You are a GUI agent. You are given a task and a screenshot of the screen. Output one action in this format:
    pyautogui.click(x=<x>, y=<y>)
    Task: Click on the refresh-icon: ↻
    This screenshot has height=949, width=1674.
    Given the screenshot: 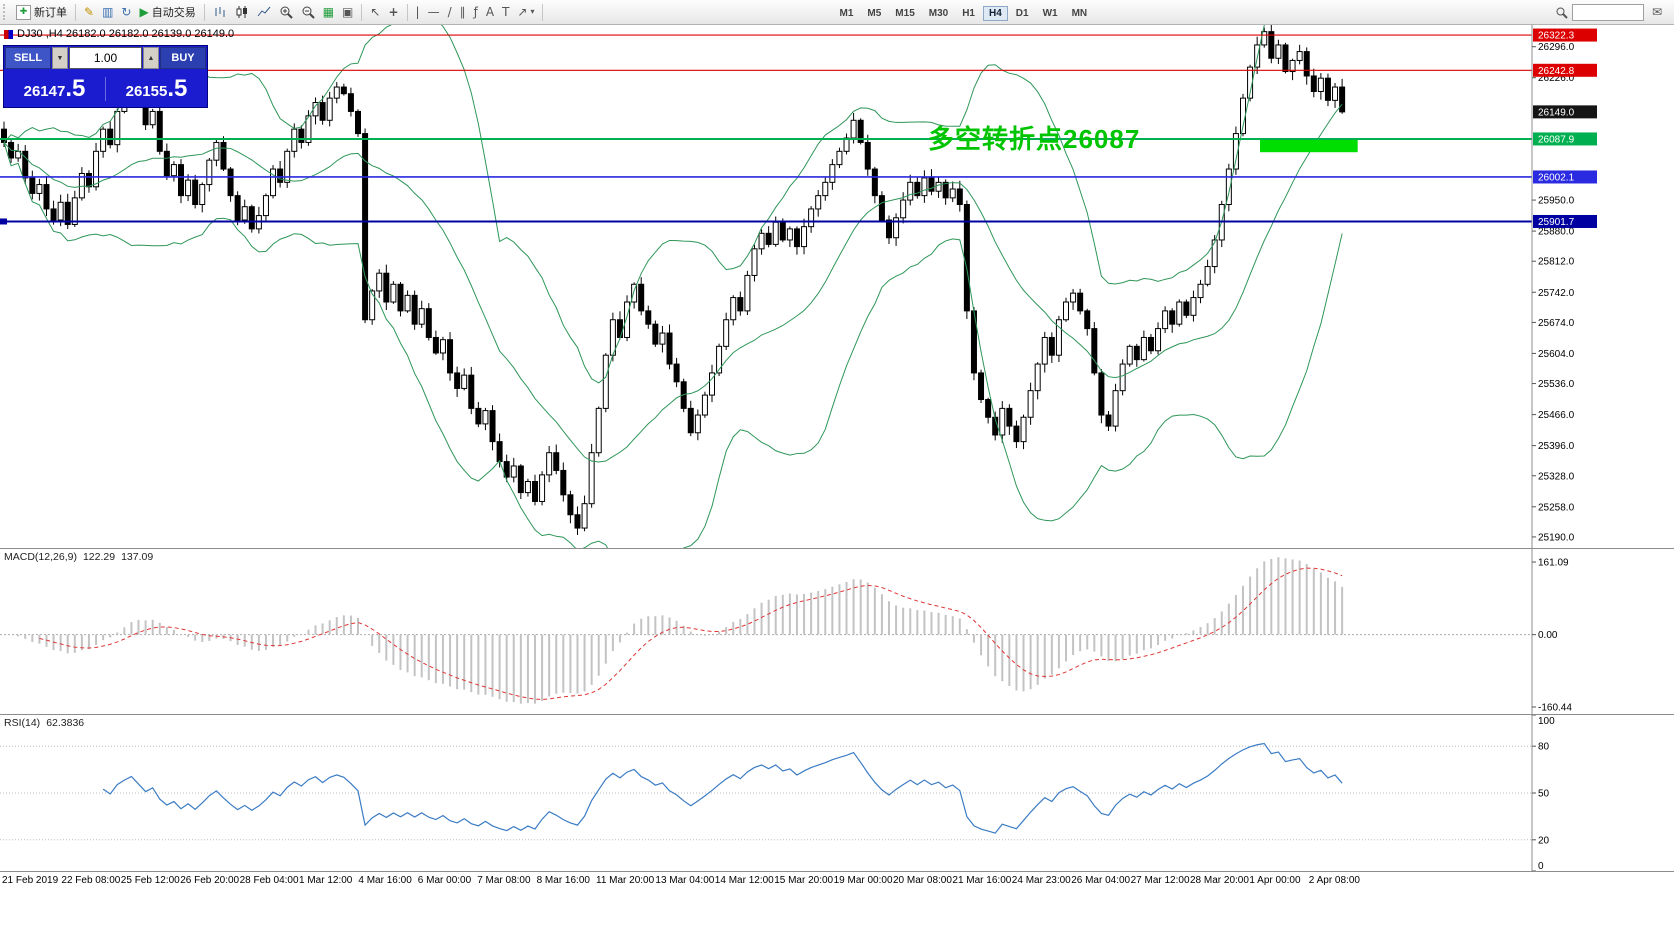 What is the action you would take?
    pyautogui.click(x=126, y=12)
    